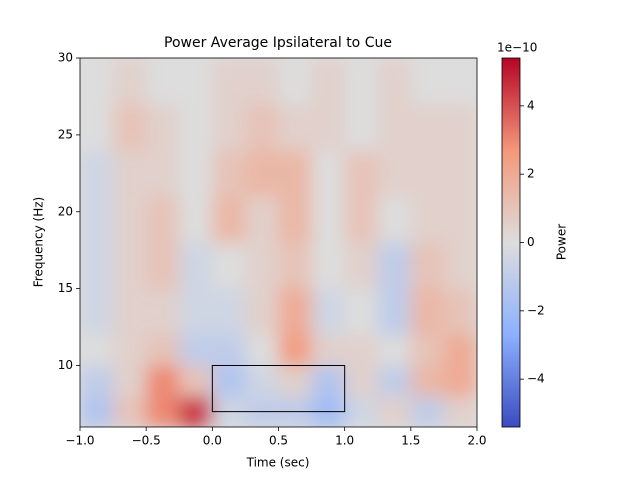 The width and height of the screenshot is (640, 480). Describe the element at coordinates (212, 441) in the screenshot. I see `x-tick-label: 0.0` at that location.